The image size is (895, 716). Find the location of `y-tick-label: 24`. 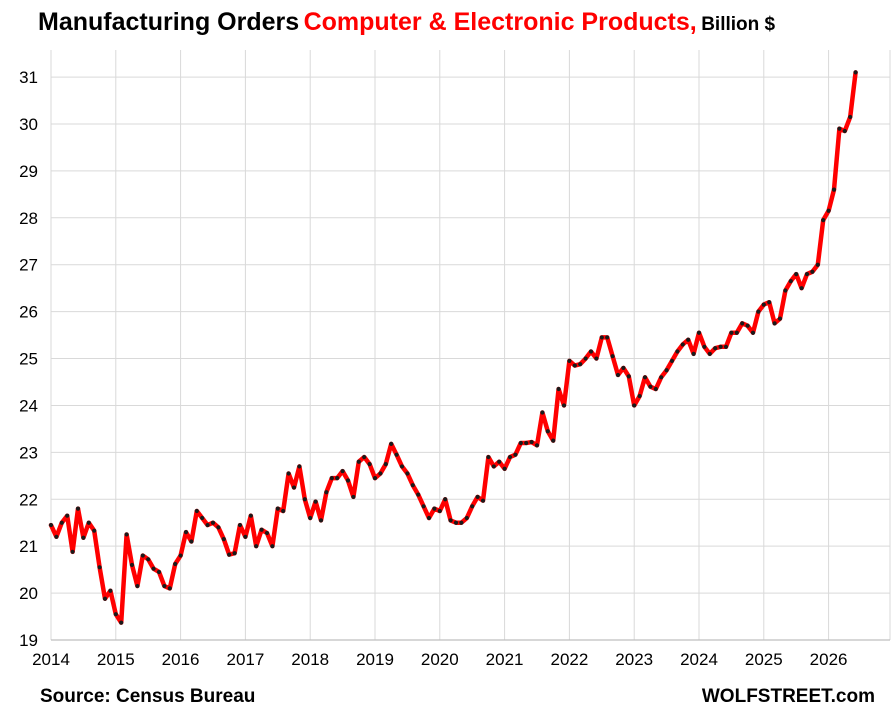

y-tick-label: 24 is located at coordinates (28, 405).